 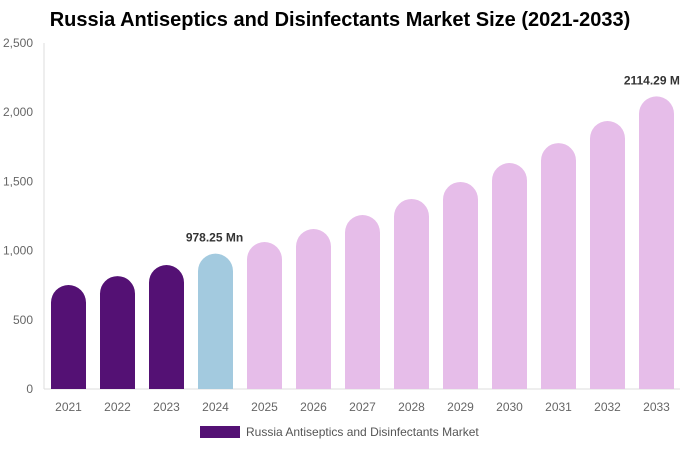 I want to click on bar-2031, so click(x=558, y=266).